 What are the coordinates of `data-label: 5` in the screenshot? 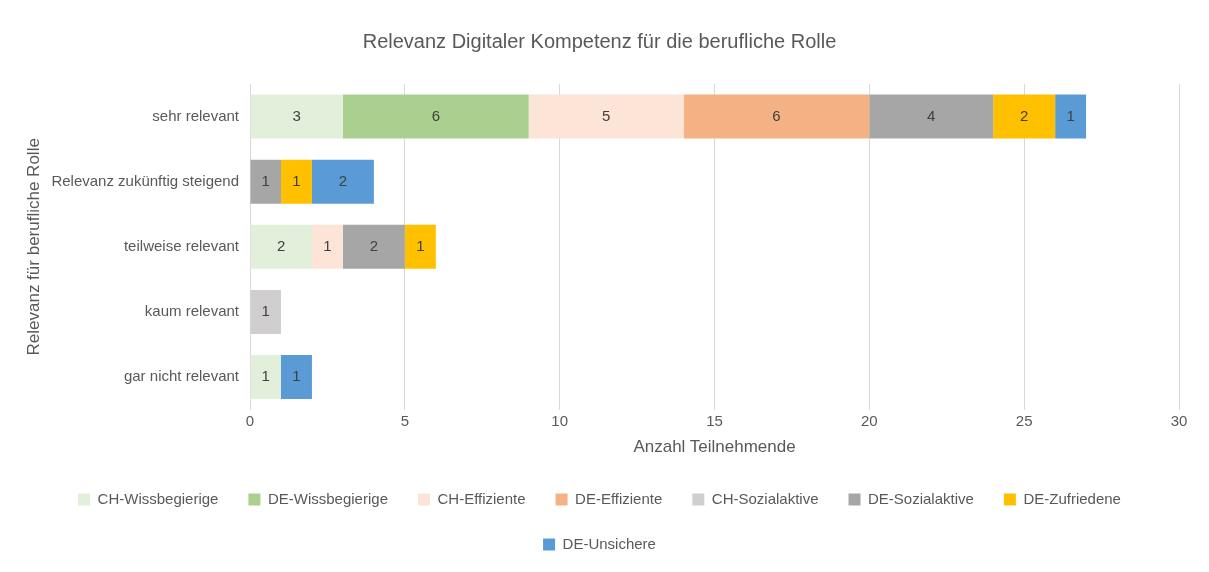 It's located at (606, 115).